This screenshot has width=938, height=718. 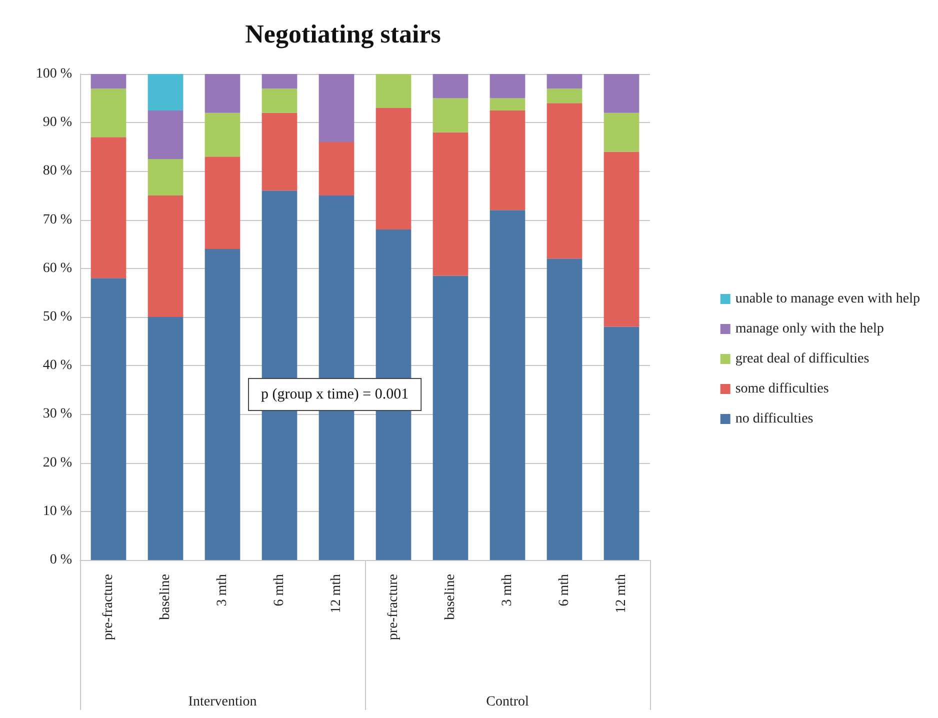 I want to click on y-tick-label: 70 %, so click(x=57, y=220).